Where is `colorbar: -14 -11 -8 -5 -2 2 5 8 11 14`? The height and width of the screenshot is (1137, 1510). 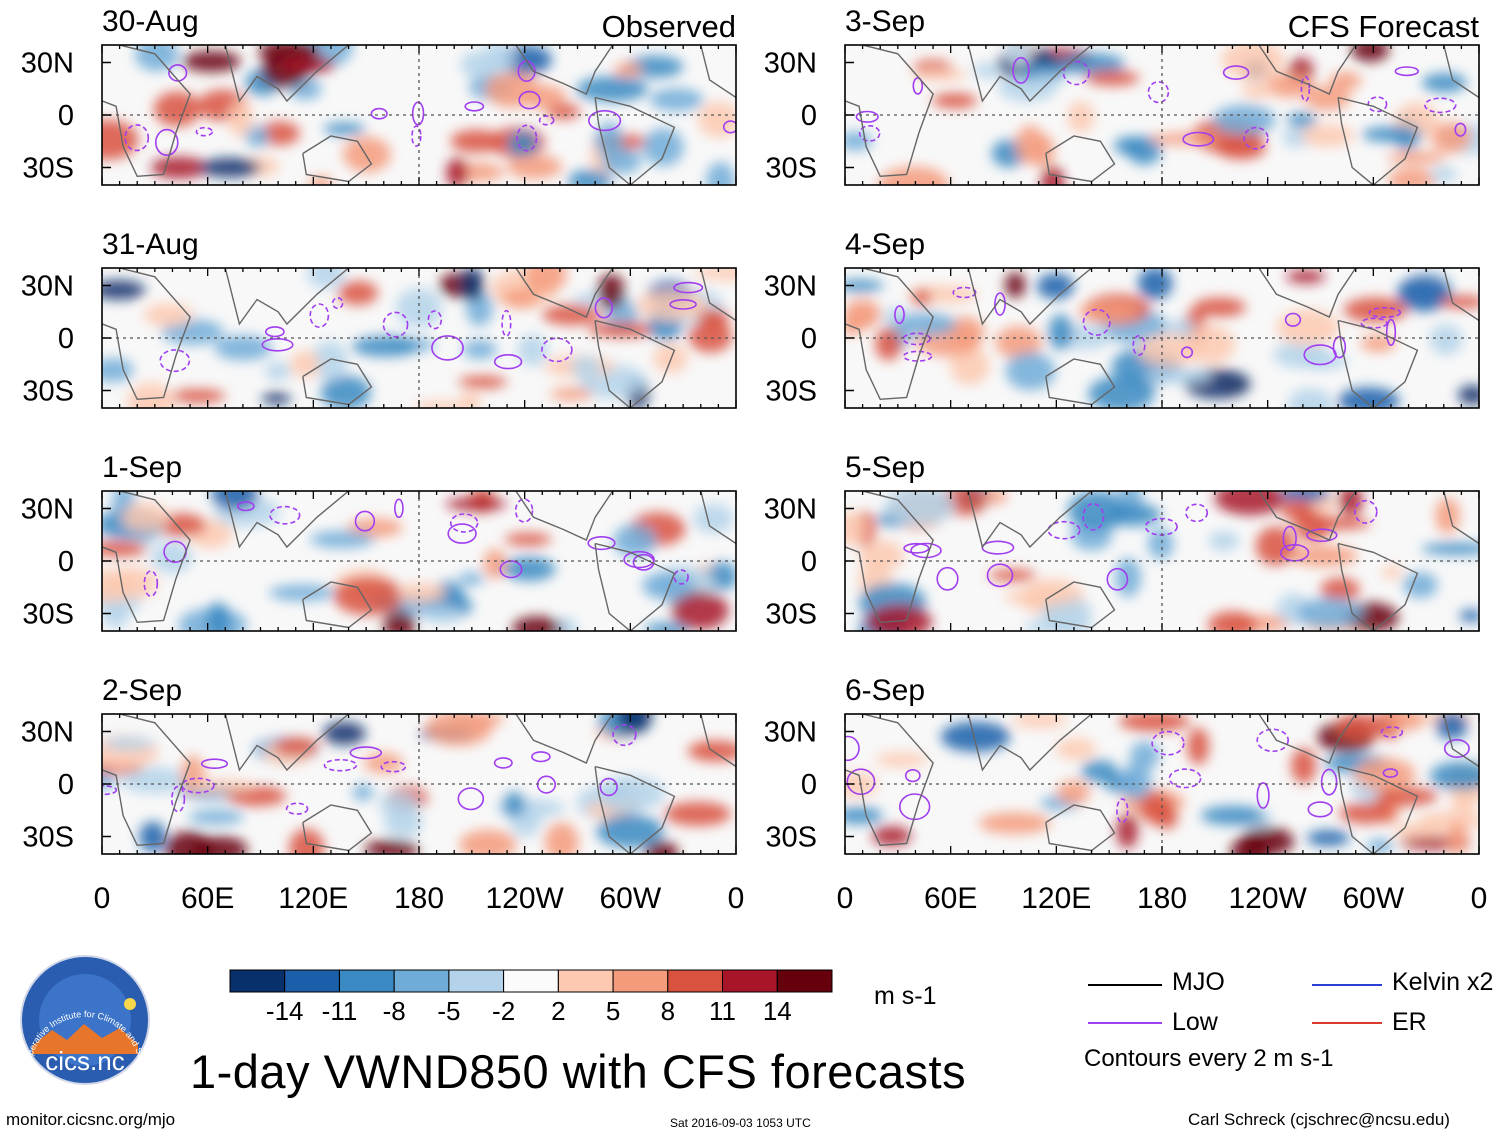
colorbar: -14 -11 -8 -5 -2 2 5 8 11 14 is located at coordinates (531, 997).